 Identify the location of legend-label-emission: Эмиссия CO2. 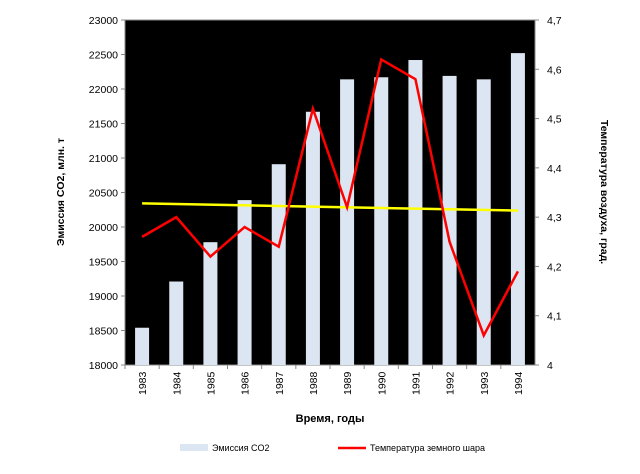
(241, 448).